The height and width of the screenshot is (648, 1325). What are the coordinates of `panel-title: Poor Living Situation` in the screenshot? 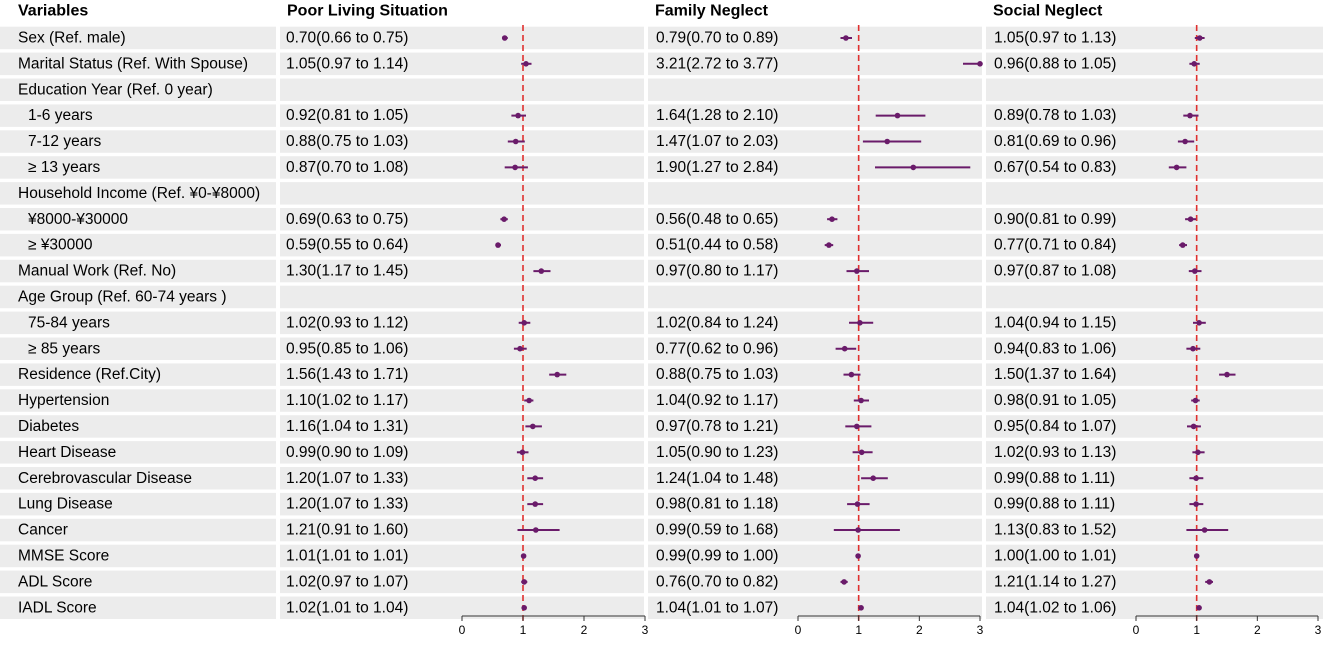 It's located at (367, 11).